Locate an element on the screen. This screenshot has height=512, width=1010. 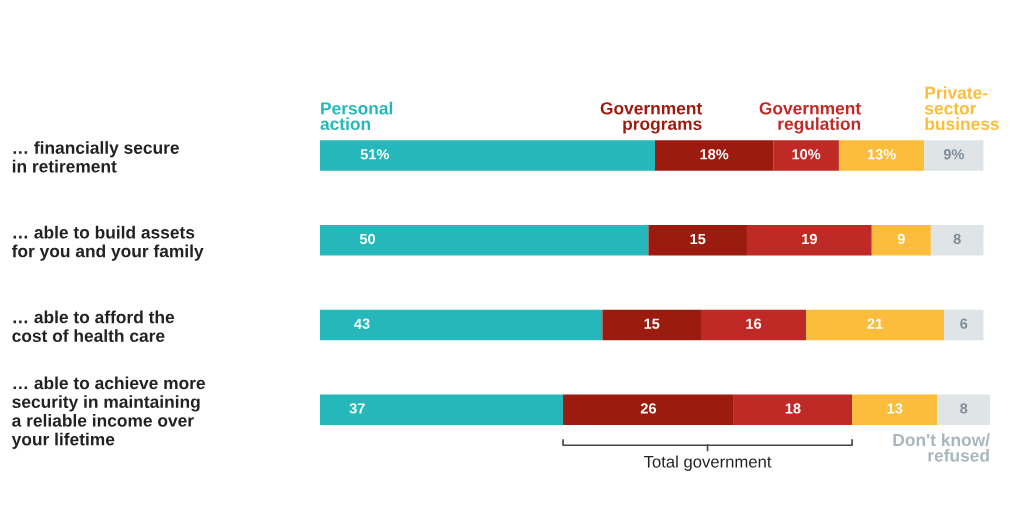
data-label: 13% is located at coordinates (881, 154).